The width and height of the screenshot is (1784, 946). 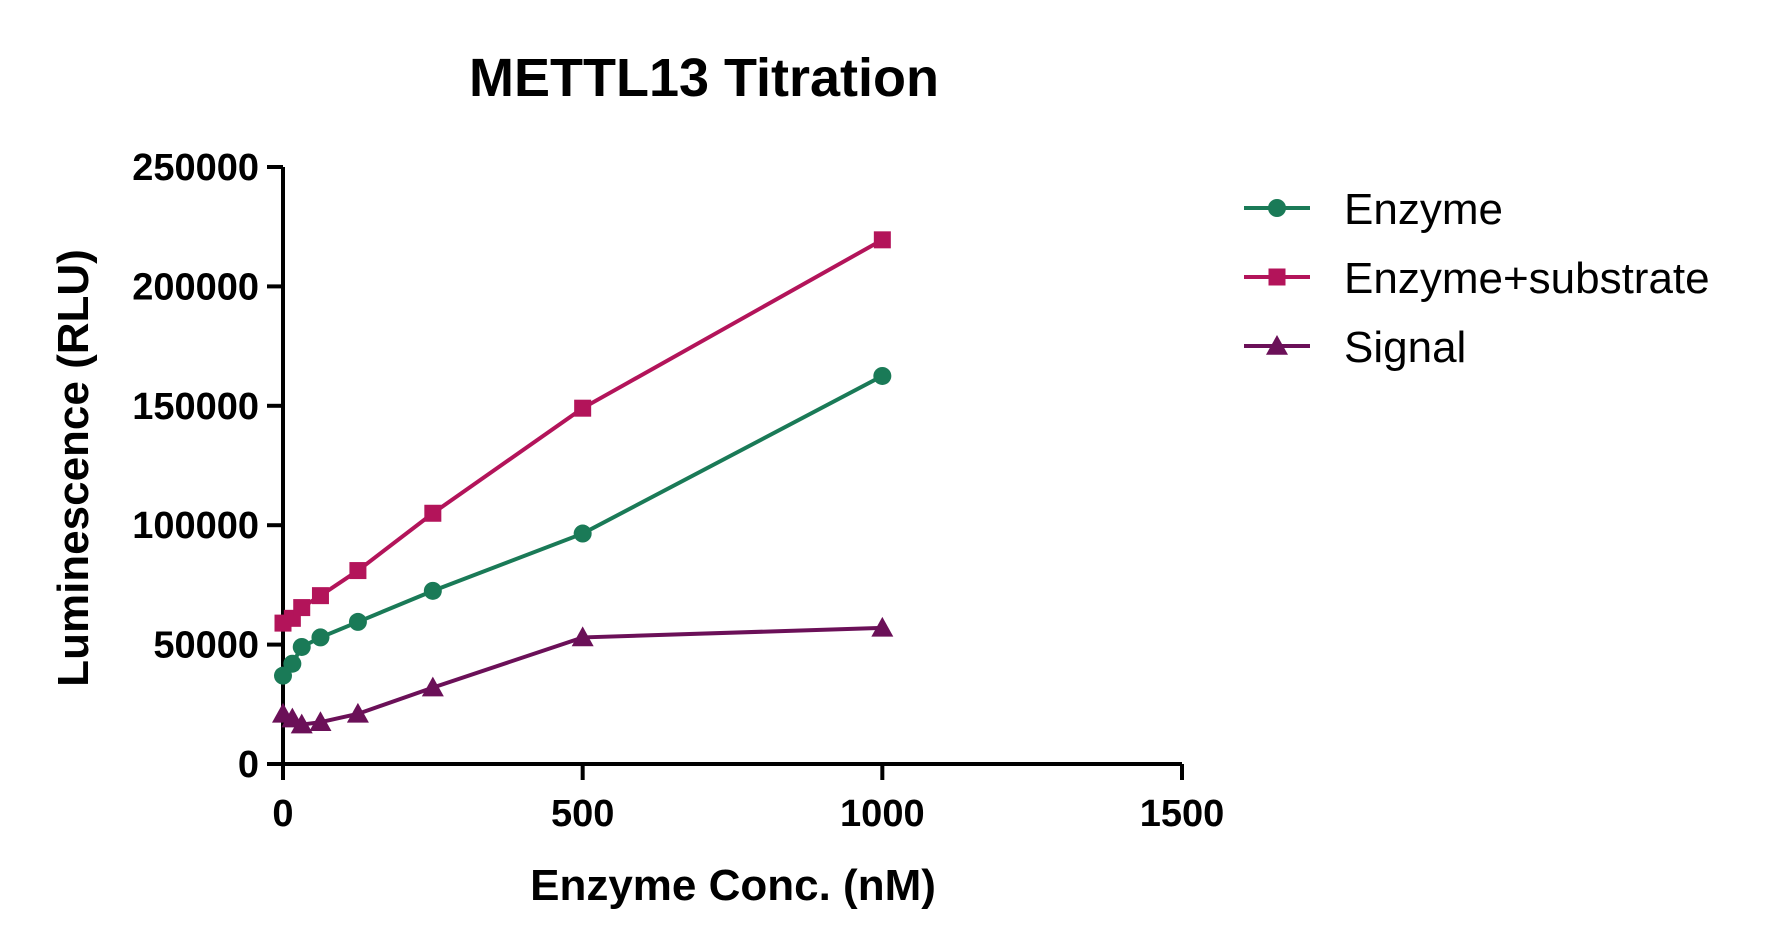 I want to click on y-tick-label: 250000, so click(x=195, y=168).